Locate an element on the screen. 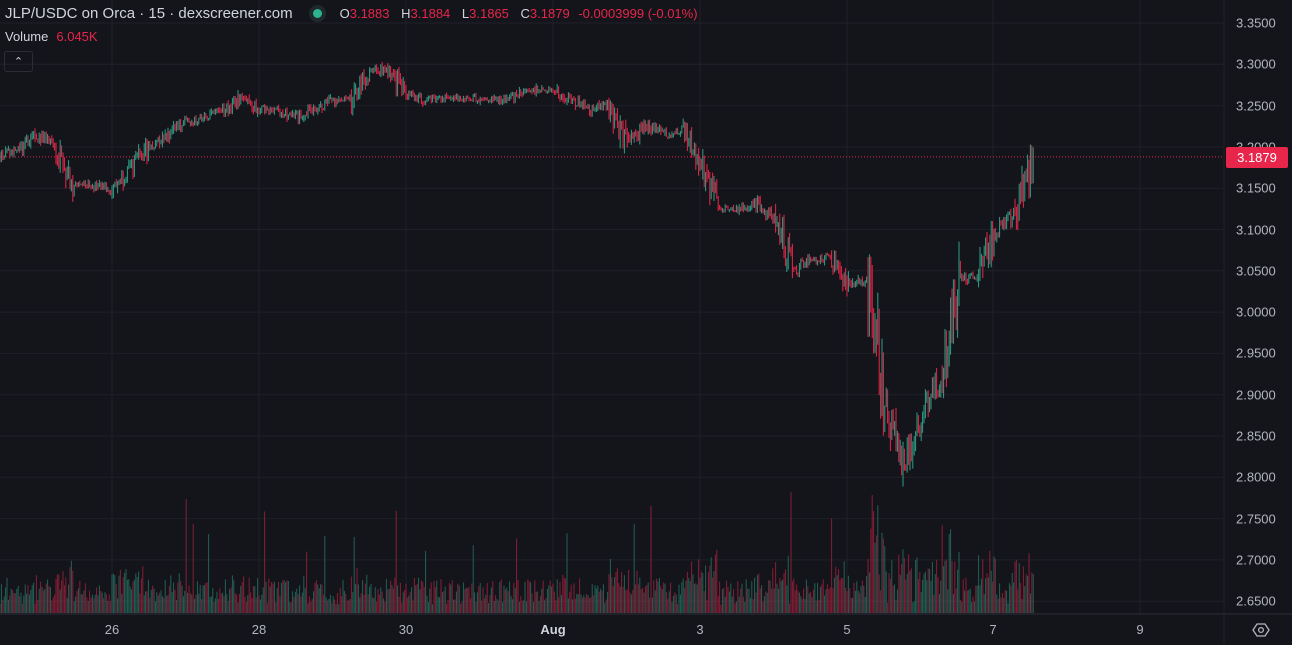 The image size is (1292, 645). y-tick-label: 2.7000 is located at coordinates (1256, 560).